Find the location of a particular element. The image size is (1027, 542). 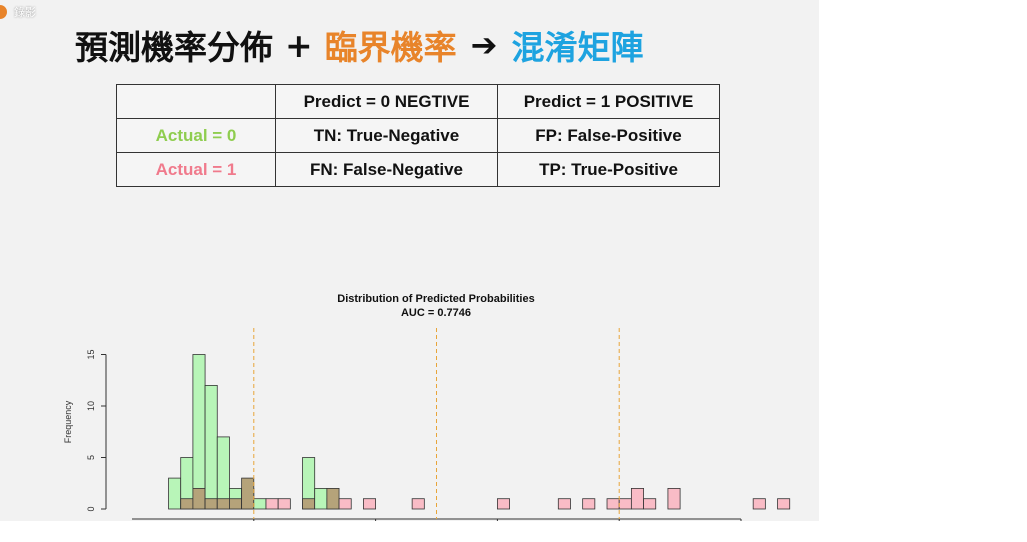

row-label-actual-0: Actual = 0 is located at coordinates (196, 135).